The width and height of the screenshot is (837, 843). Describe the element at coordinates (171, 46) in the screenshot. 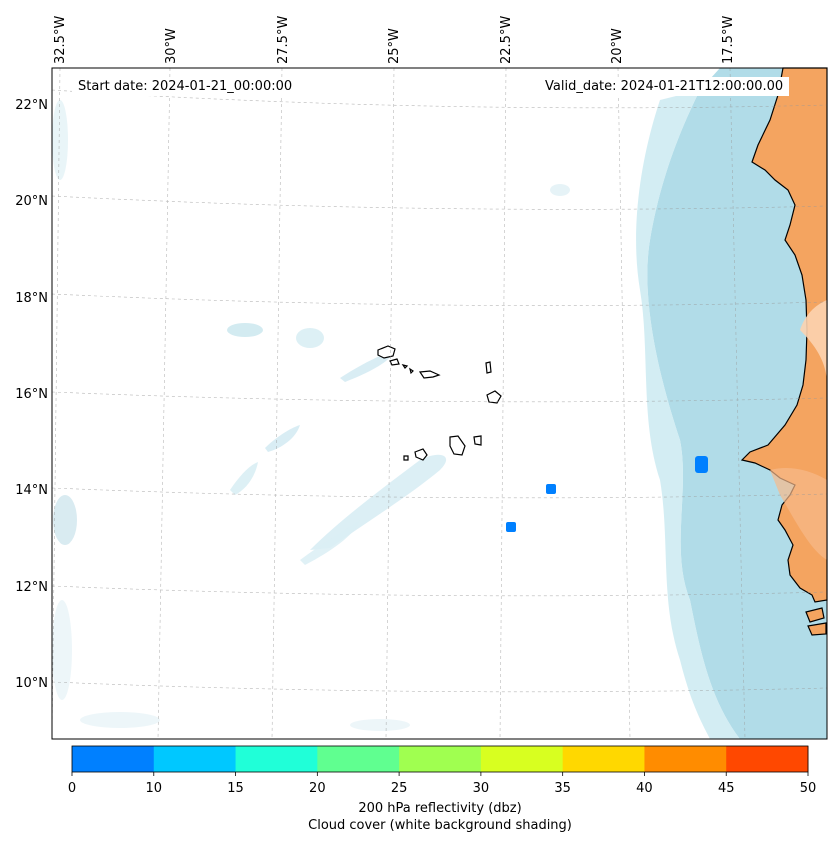

I see `lon-label: 30°W` at that location.